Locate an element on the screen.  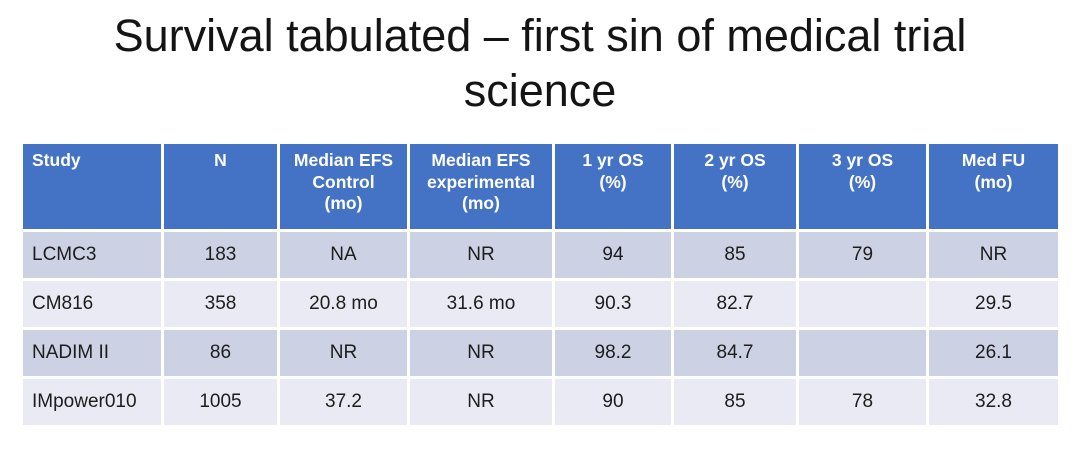
row-cm816: CM816 358 20.8 mo 31.6 mo 90.3 82.7 29.5 is located at coordinates (540, 304).